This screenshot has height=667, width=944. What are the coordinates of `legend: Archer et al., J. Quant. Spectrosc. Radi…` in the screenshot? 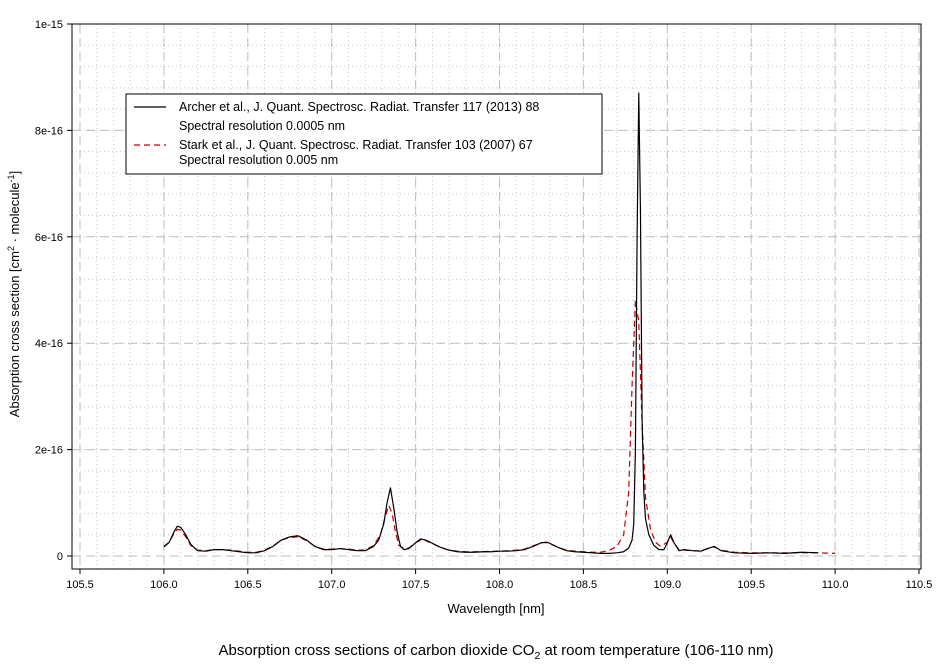 It's located at (364, 134).